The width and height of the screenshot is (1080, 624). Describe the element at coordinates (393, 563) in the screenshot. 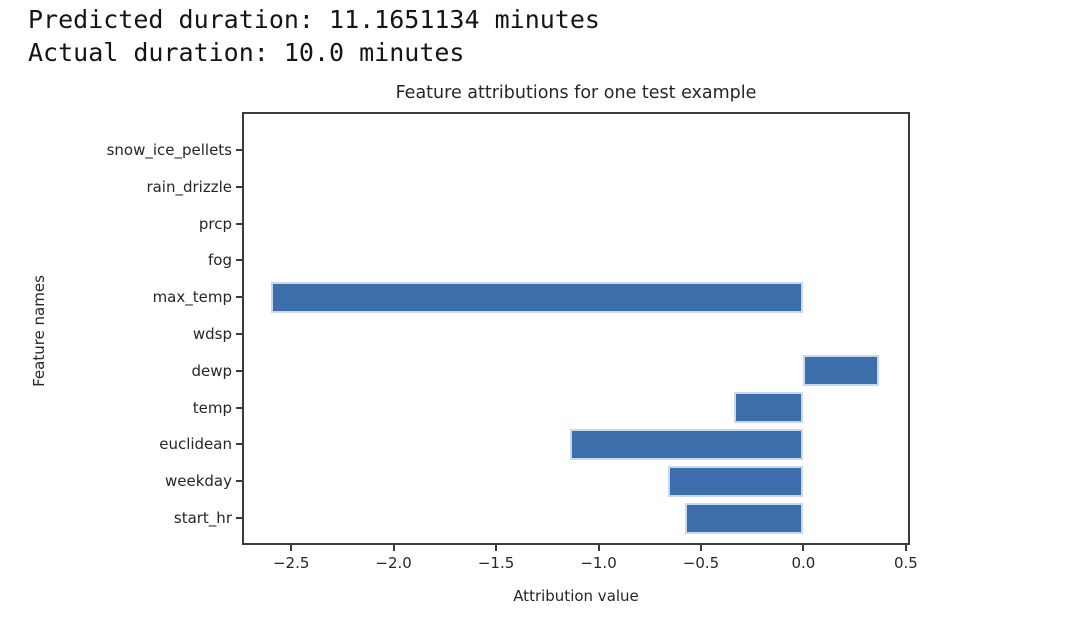

I see `xtick-label: −2.0` at that location.